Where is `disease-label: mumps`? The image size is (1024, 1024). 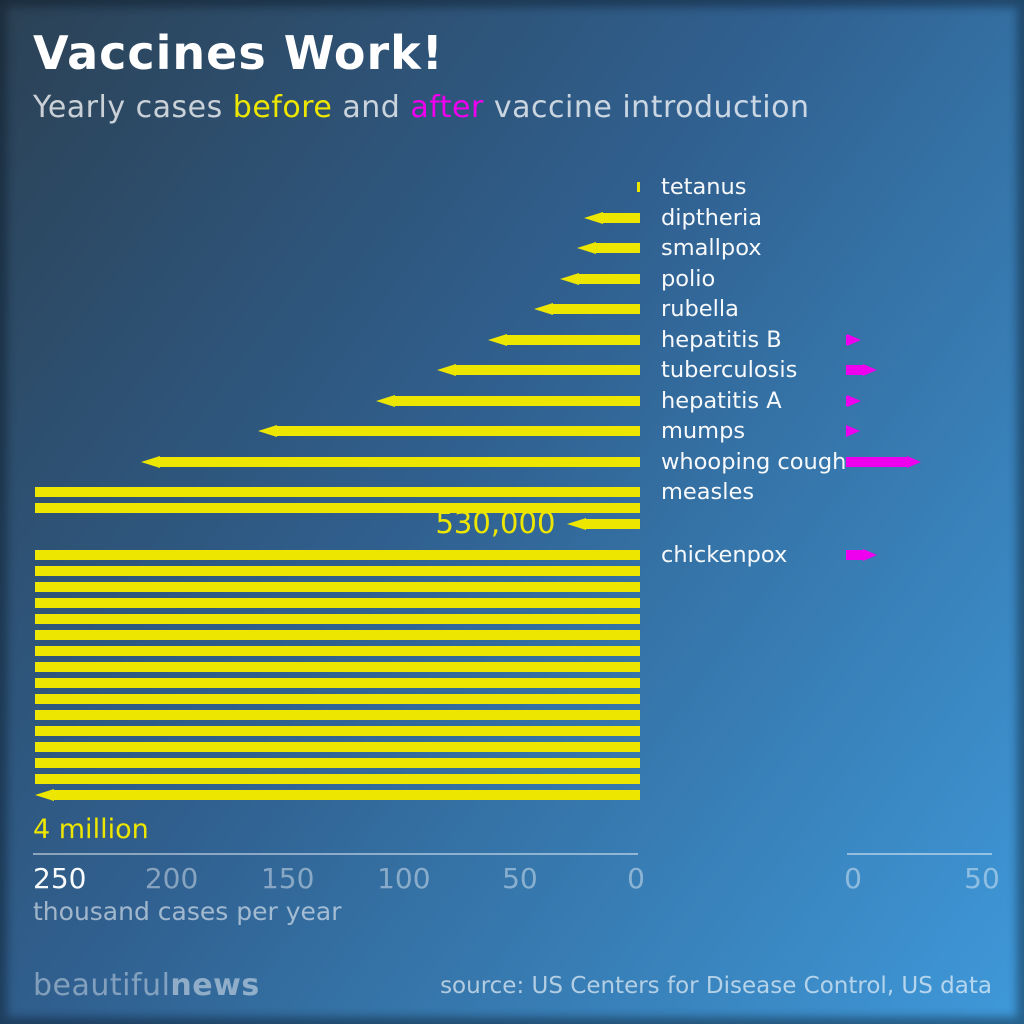 disease-label: mumps is located at coordinates (703, 431).